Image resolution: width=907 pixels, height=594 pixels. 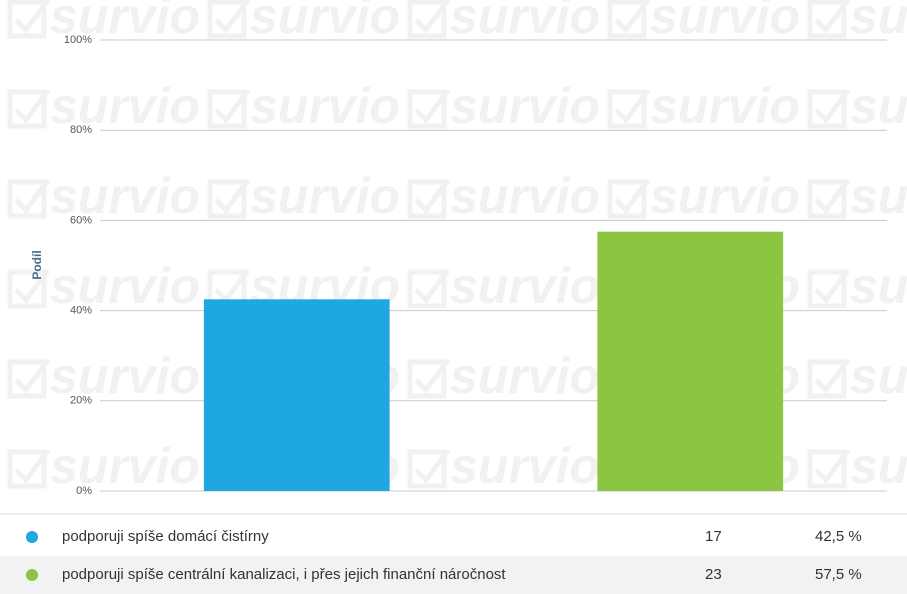 What do you see at coordinates (78, 40) in the screenshot?
I see `y-tick-label: 100%` at bounding box center [78, 40].